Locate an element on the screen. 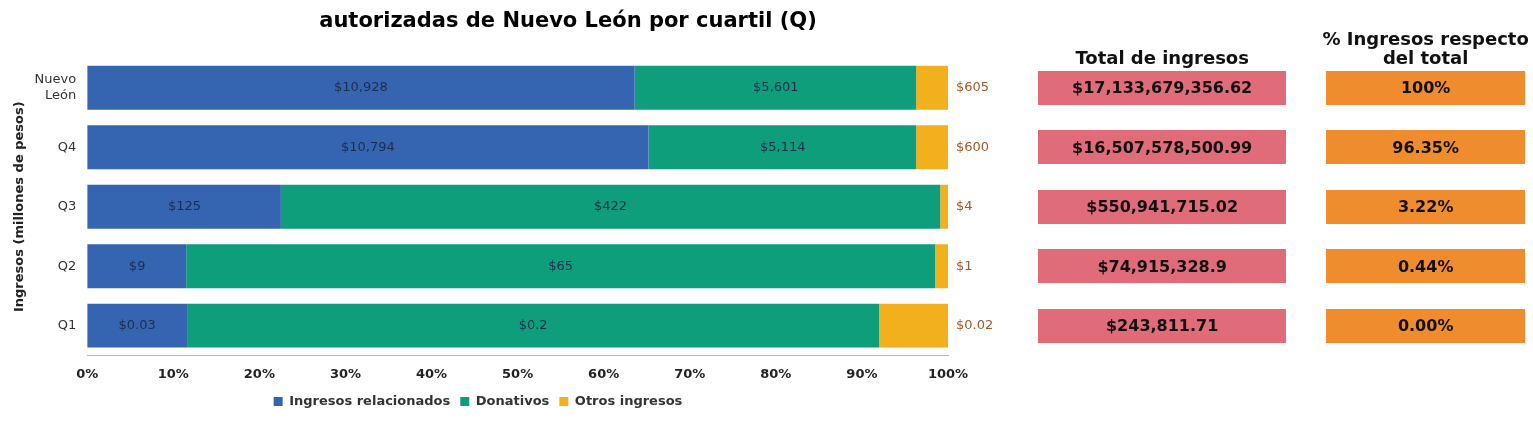 The image size is (1533, 425). annotation: $10,794 is located at coordinates (367, 146).